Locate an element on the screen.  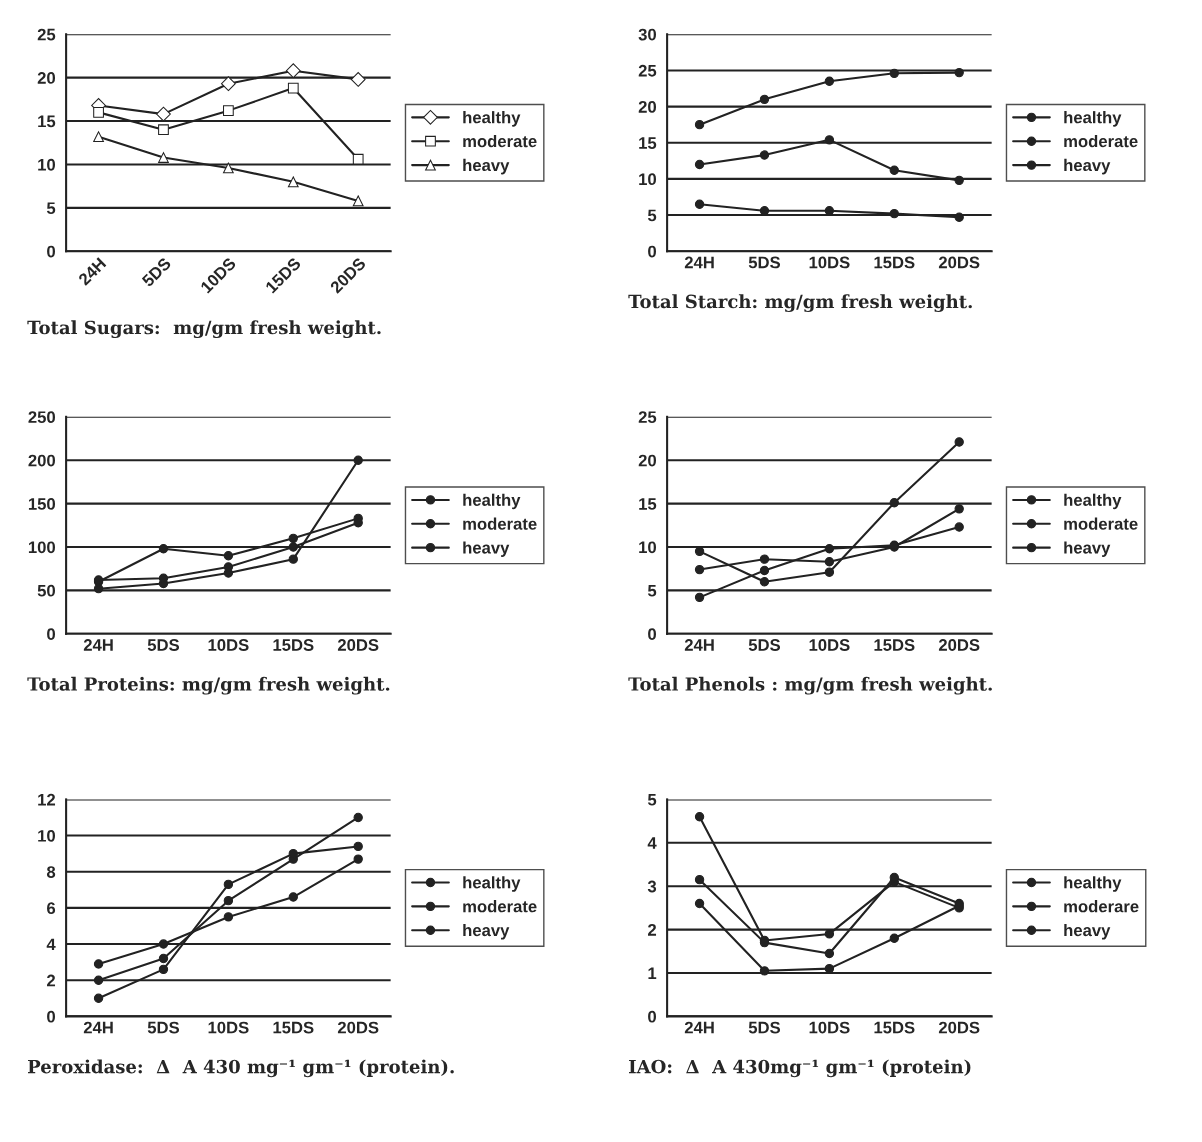
y-tick-label: 100 is located at coordinates (42, 547).